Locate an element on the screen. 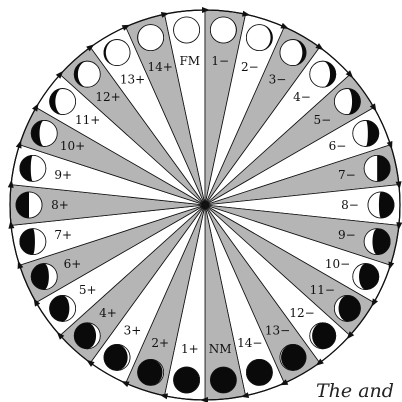  phase-label: 5+ is located at coordinates (88, 290).